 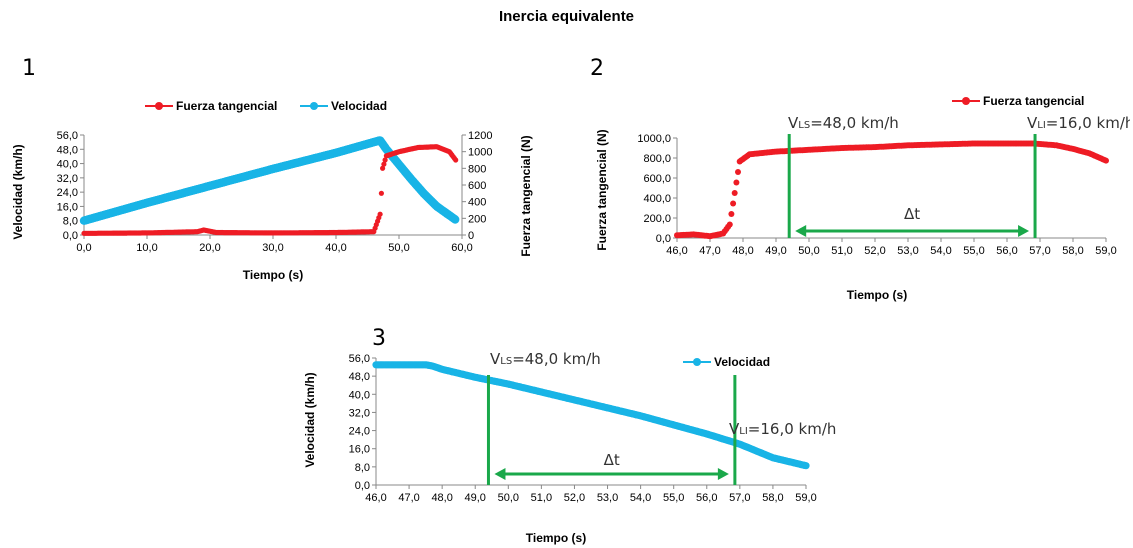 What do you see at coordinates (607, 498) in the screenshot?
I see `x-tick-label: 53,0` at bounding box center [607, 498].